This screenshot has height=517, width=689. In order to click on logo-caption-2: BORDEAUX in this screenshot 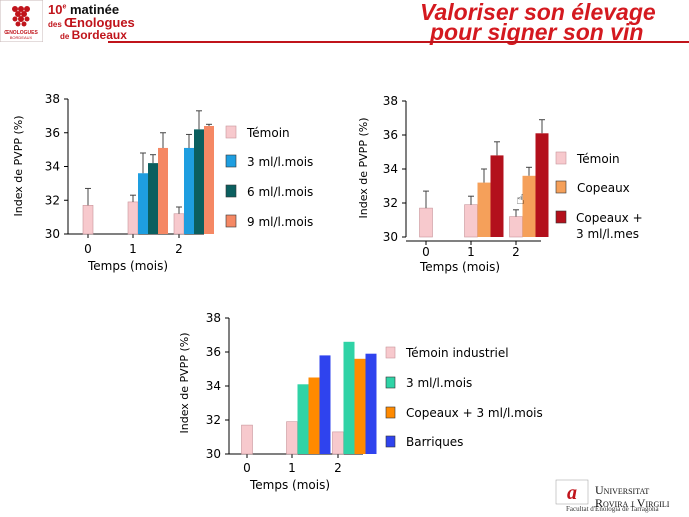, I will do `click(21, 37)`.